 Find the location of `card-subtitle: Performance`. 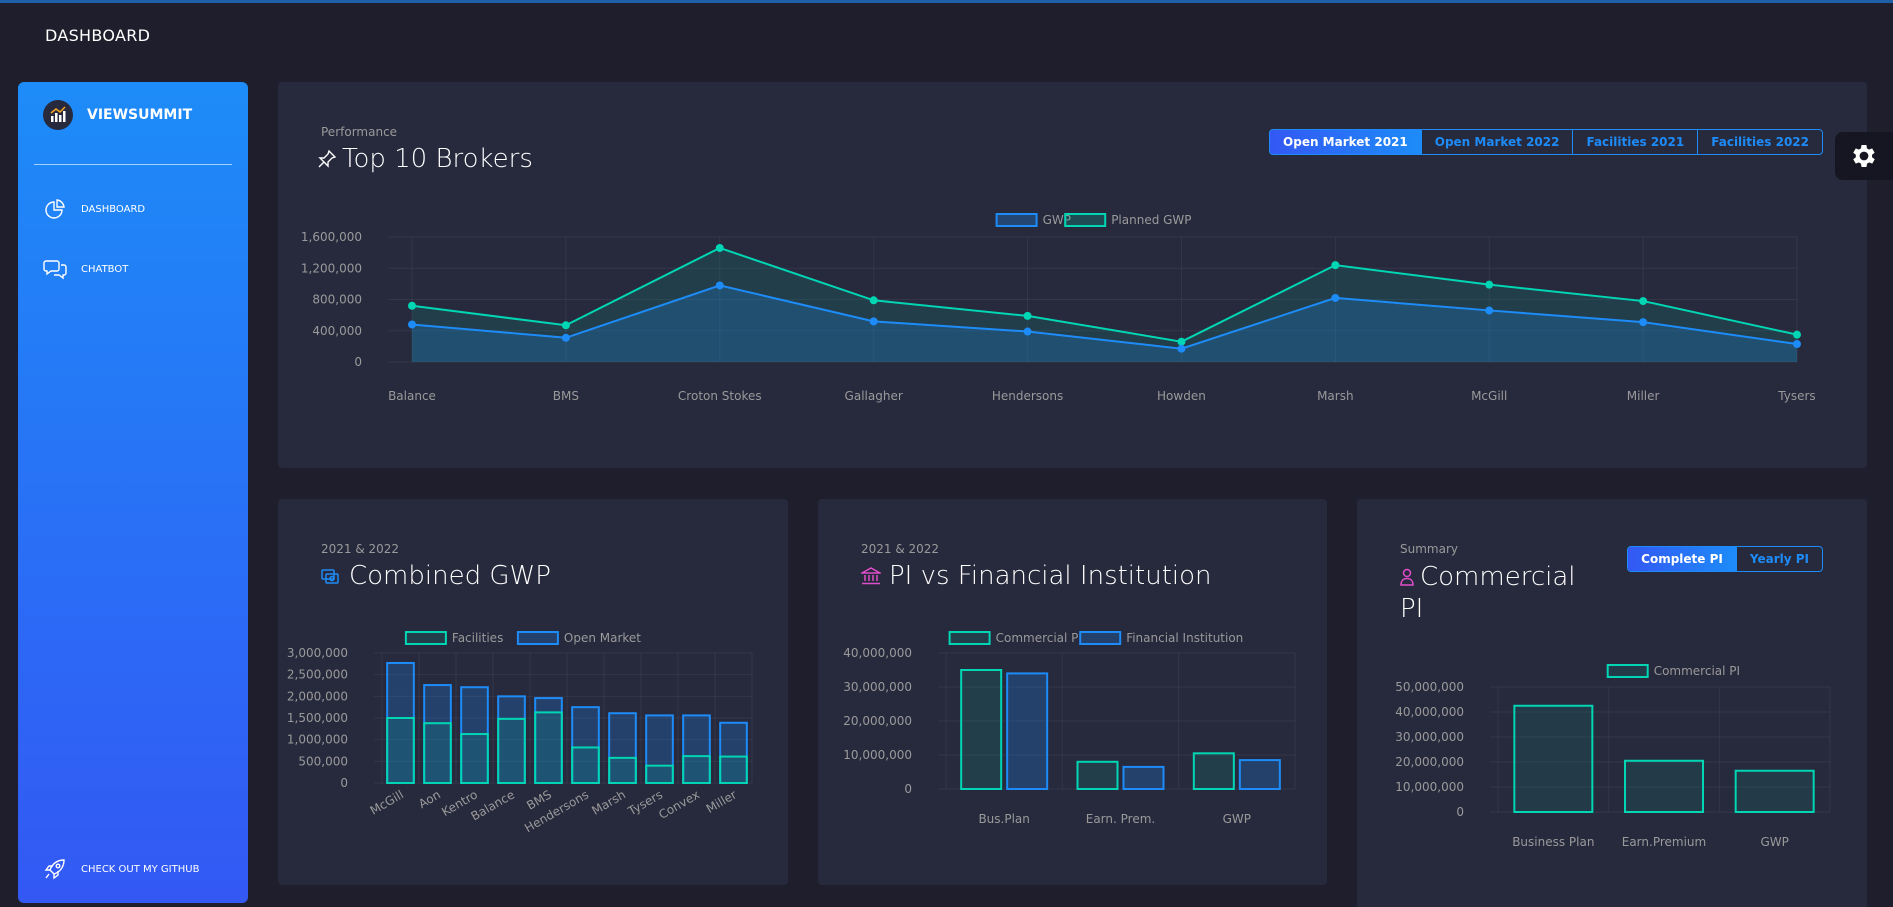

card-subtitle: Performance is located at coordinates (359, 132).